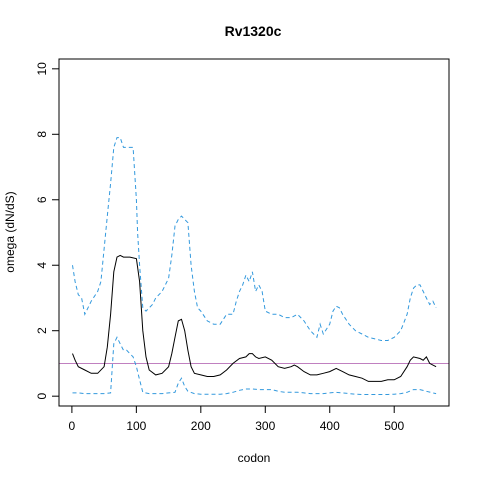 The width and height of the screenshot is (480, 480). Describe the element at coordinates (42, 396) in the screenshot. I see `y-tick-label: 0` at that location.